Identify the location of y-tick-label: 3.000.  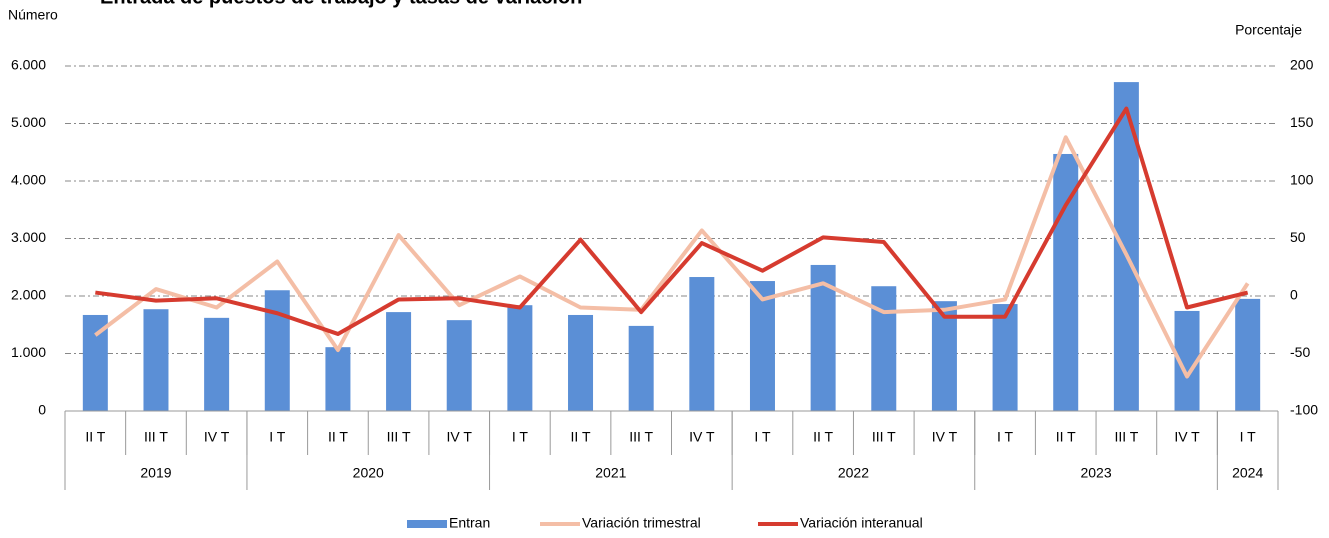
(28, 237).